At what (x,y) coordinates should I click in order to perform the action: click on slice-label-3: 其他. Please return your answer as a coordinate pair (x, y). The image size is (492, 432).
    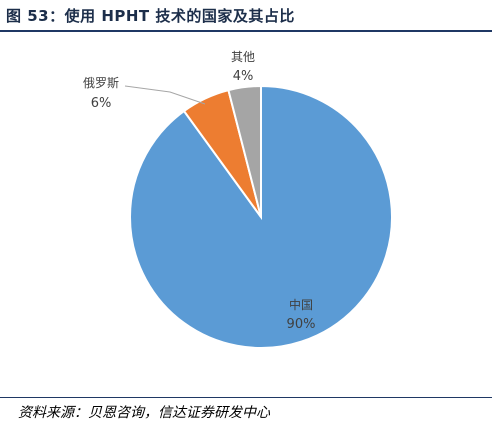
    Looking at the image, I should click on (243, 57).